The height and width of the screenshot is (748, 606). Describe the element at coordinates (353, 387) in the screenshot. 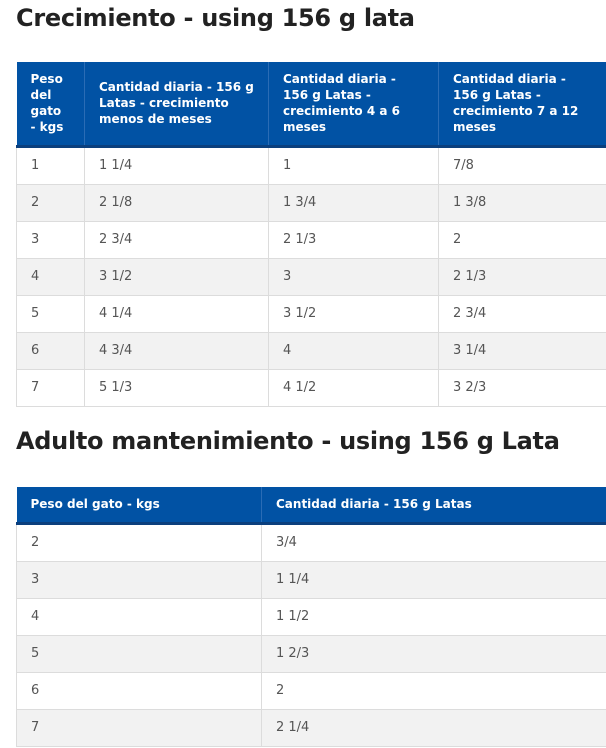

I see `table-cell: 4 1/2` at that location.